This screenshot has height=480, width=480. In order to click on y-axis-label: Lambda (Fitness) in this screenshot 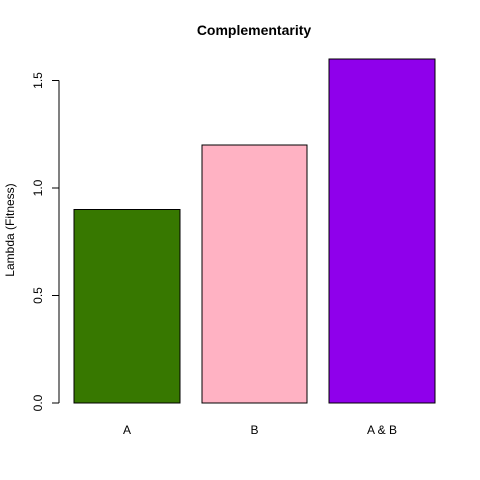, I will do `click(10, 229)`.